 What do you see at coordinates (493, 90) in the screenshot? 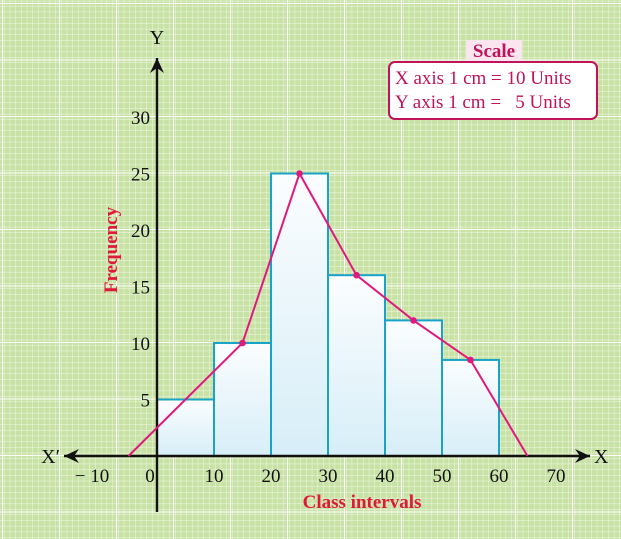
I see `scale-box-frame` at bounding box center [493, 90].